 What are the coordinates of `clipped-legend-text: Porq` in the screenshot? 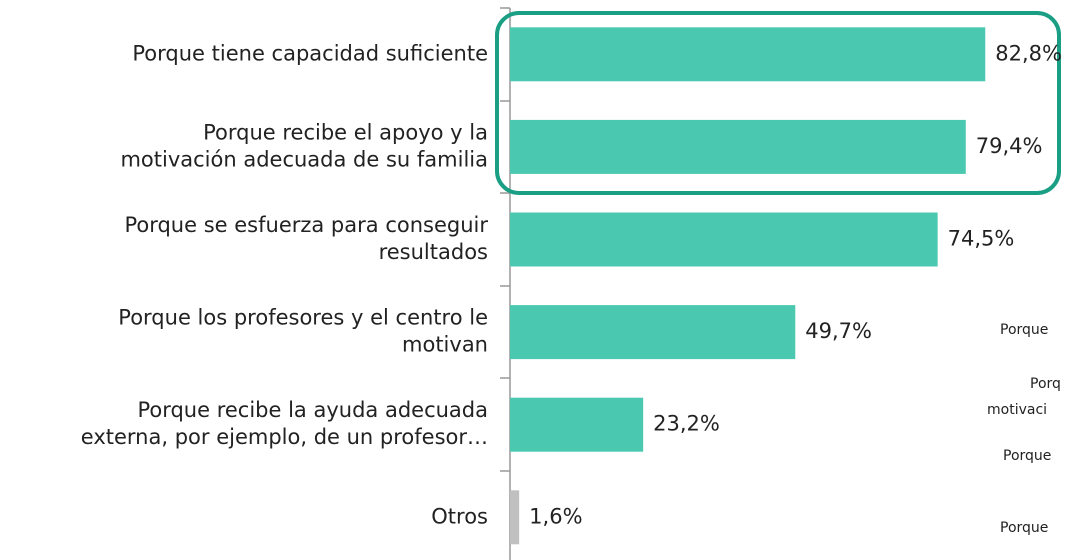 It's located at (1045, 384).